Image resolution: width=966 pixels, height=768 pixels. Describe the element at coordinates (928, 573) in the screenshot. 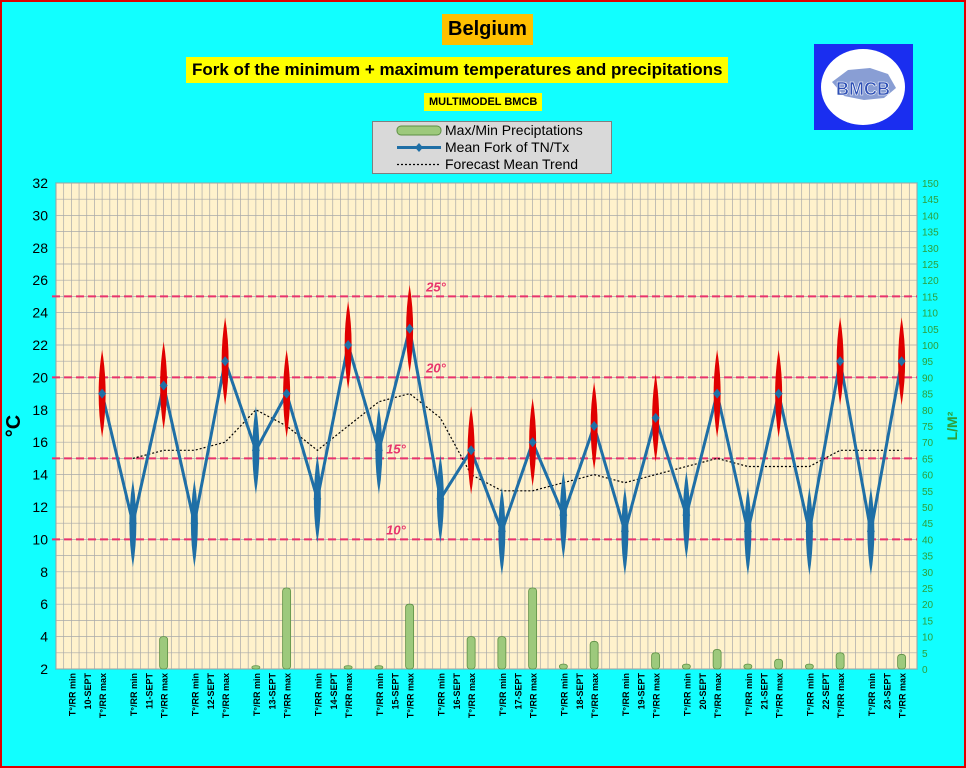

I see `y-right-tick-label: 30` at that location.